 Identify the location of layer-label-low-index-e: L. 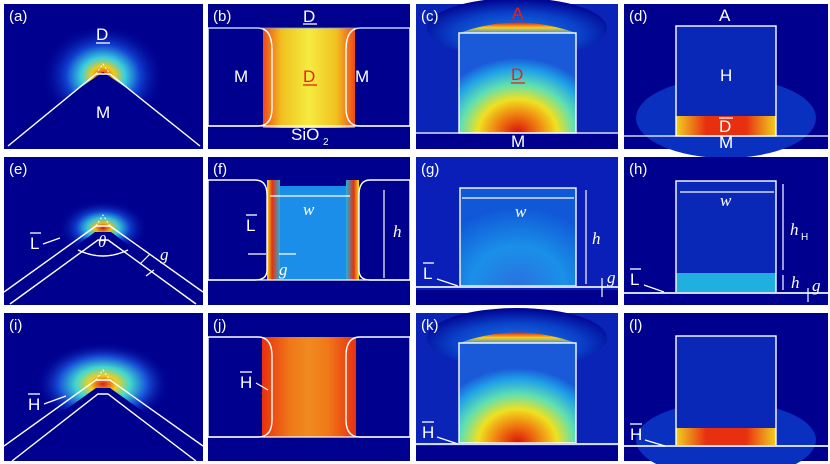
(34, 243).